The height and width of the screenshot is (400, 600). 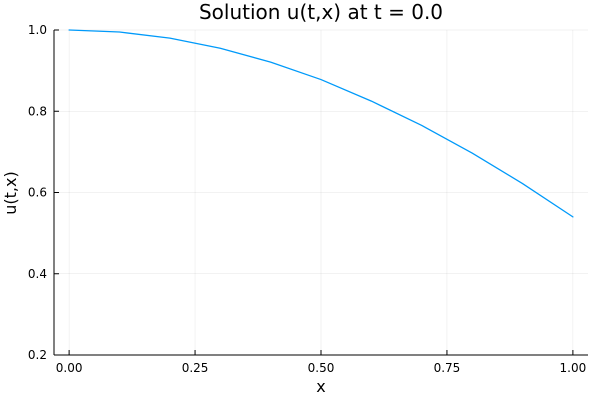 I want to click on x-tick-label: 0.75, so click(x=447, y=368).